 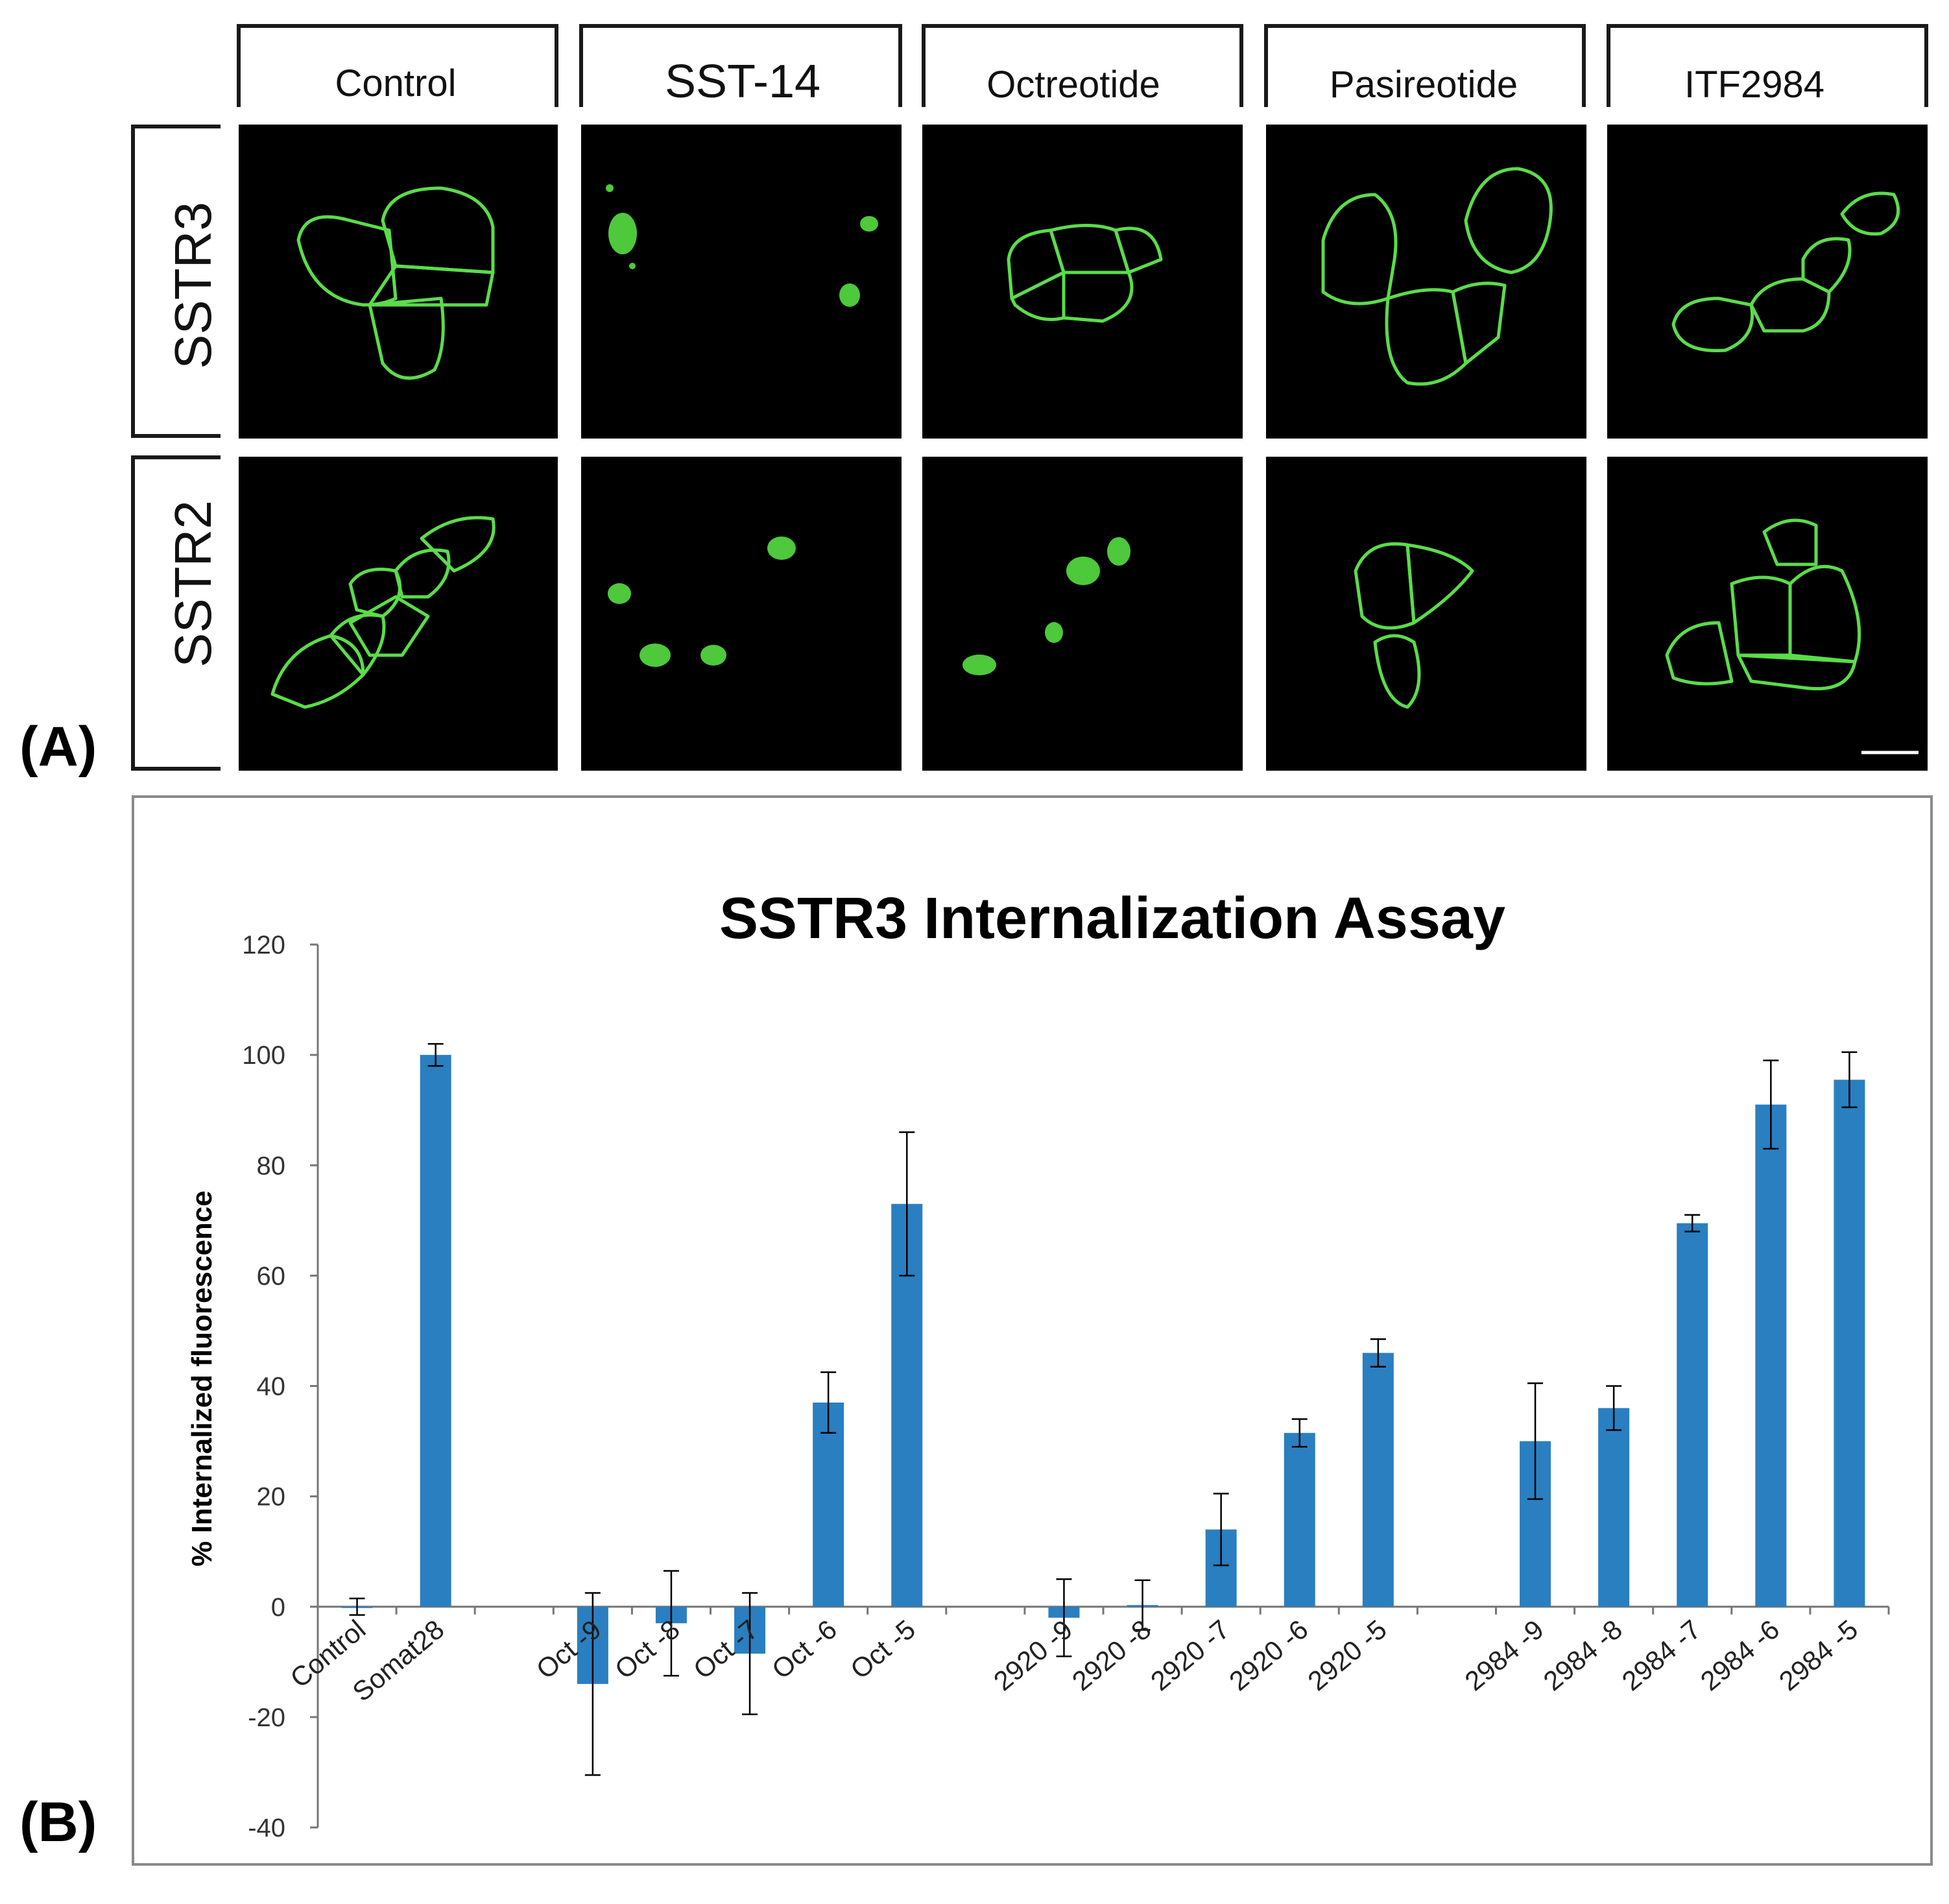 I want to click on micrograph-sstr3-itf2984, so click(x=1767, y=282).